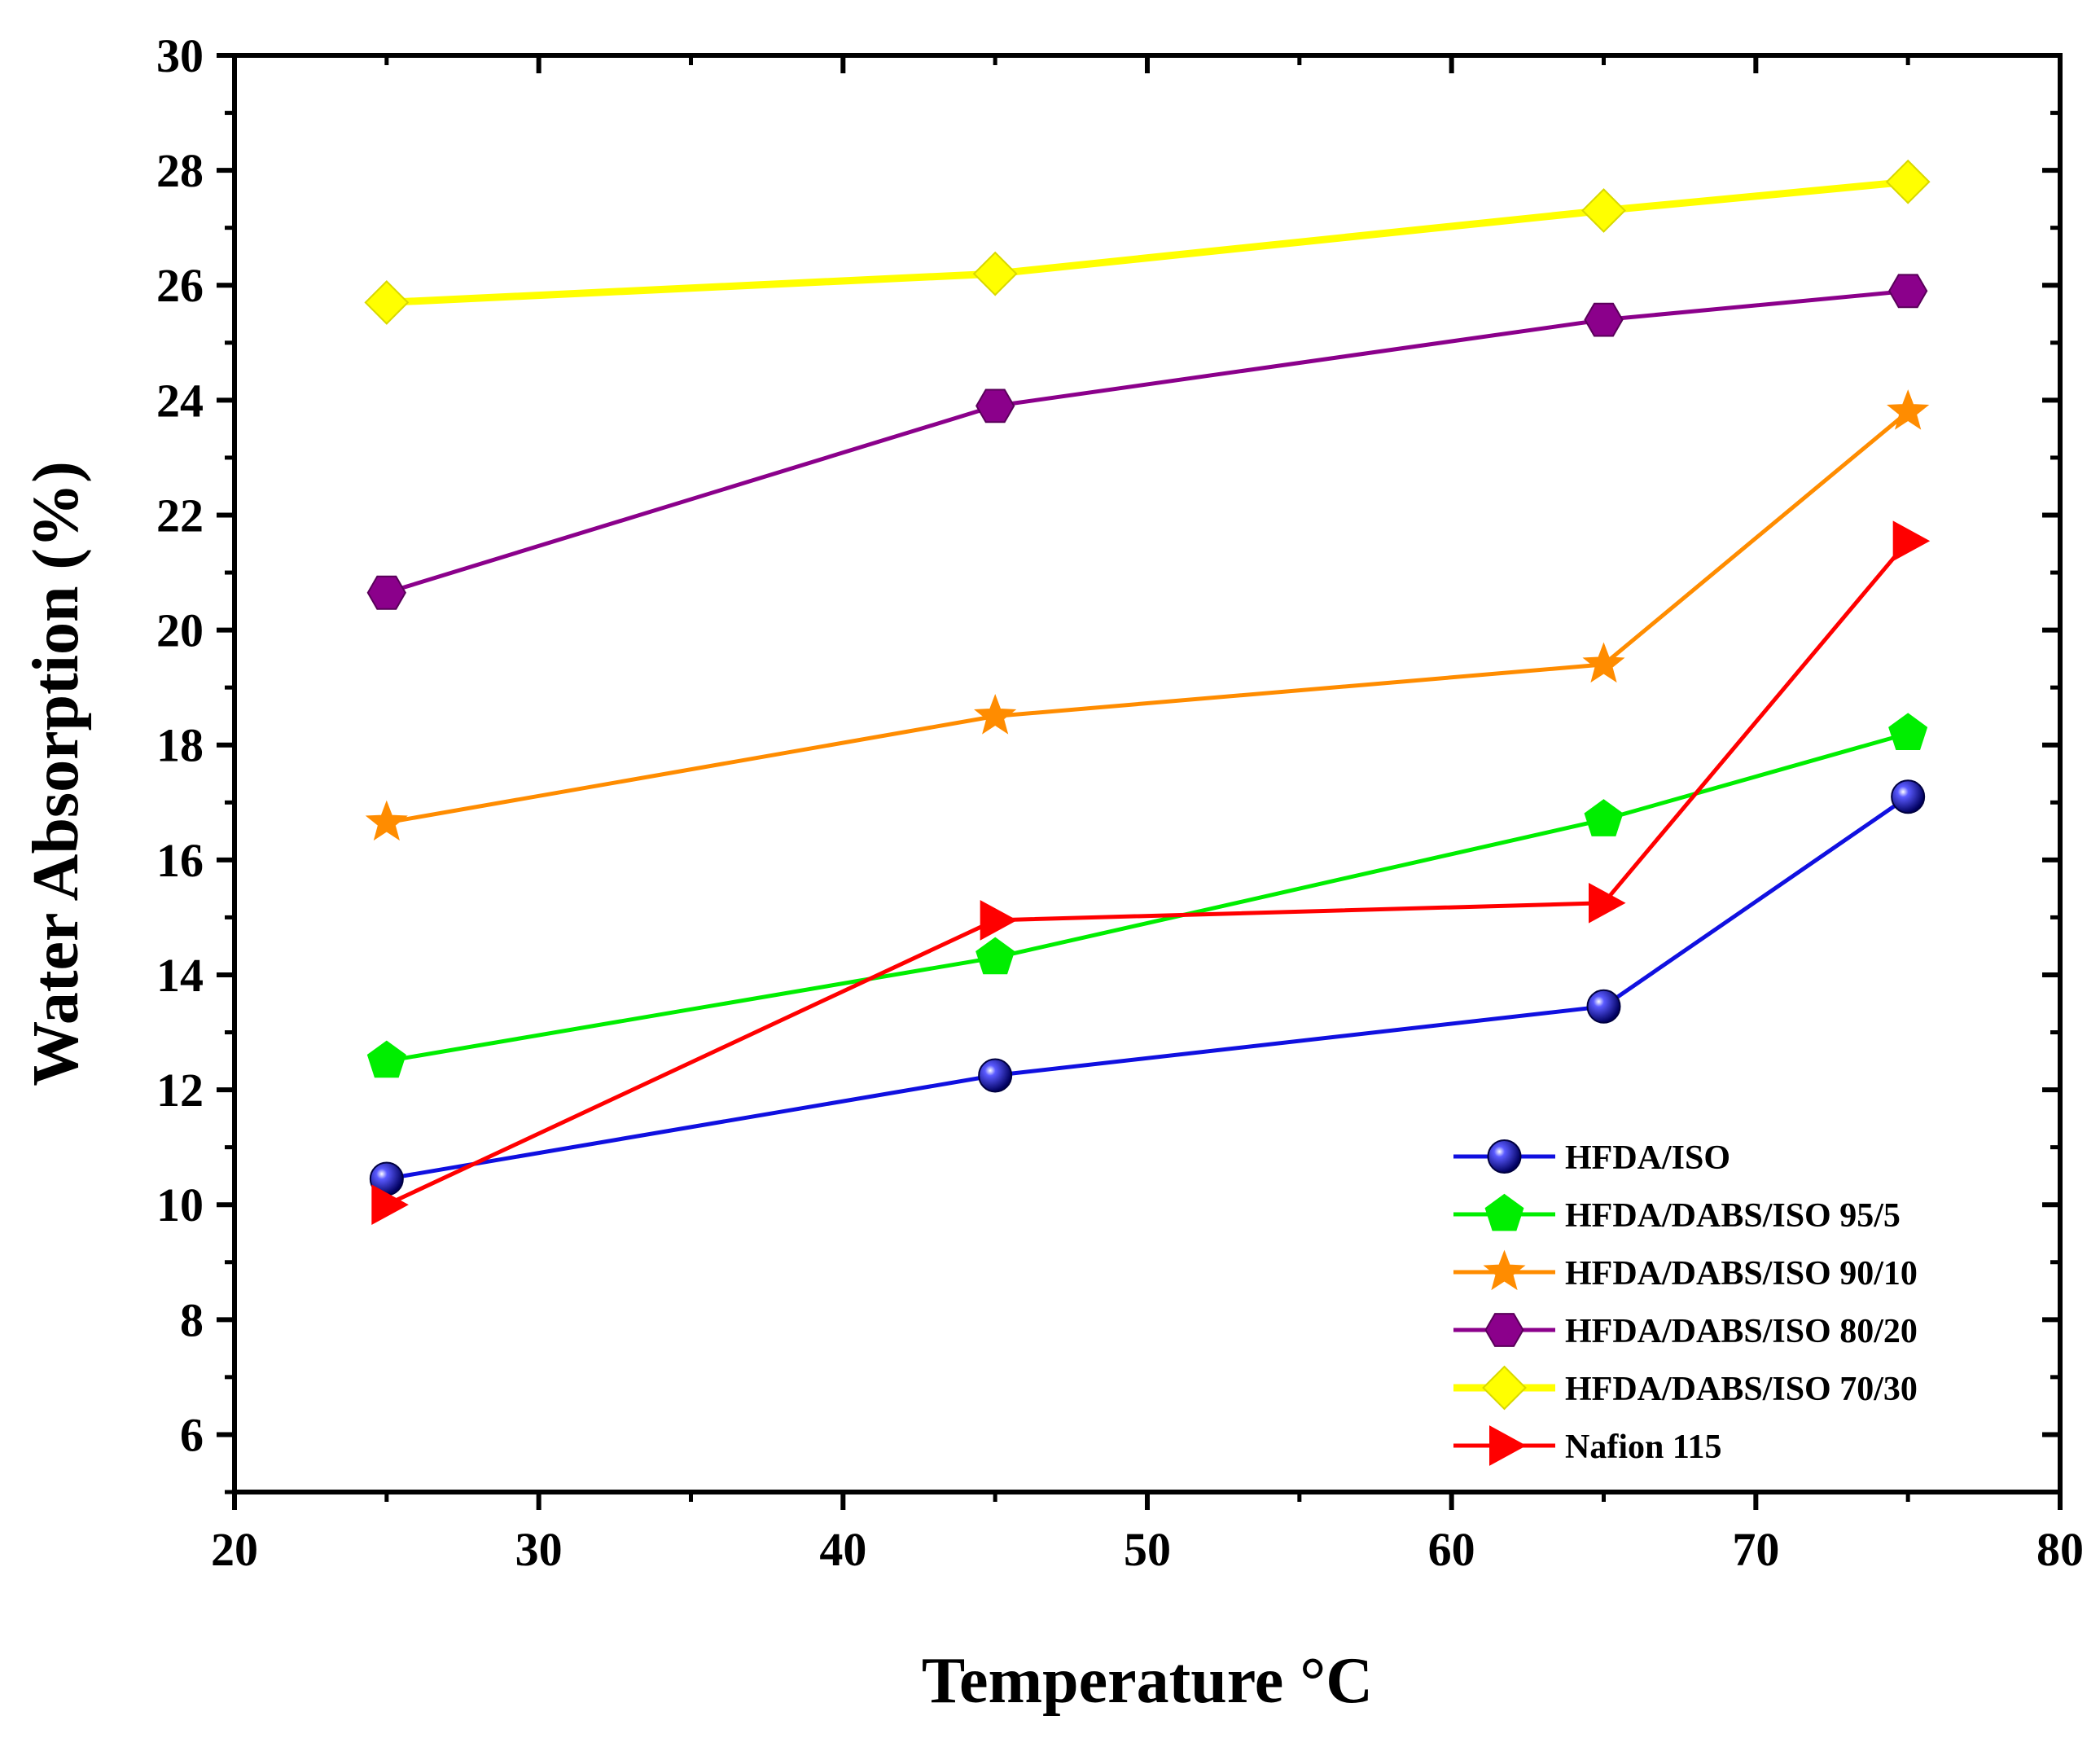 This screenshot has width=2100, height=1738. I want to click on y-tick-label: 8, so click(192, 1320).